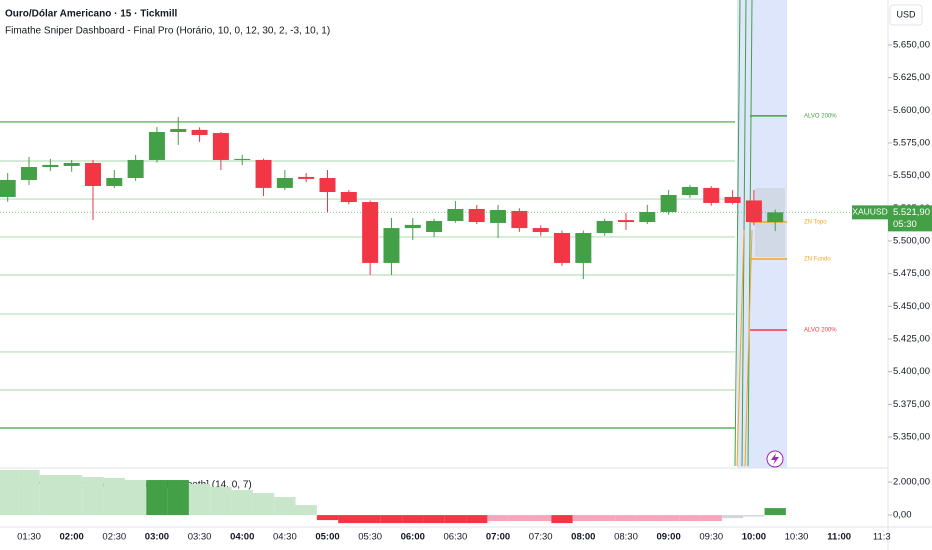  I want to click on x-tick-label: 08:30, so click(626, 537).